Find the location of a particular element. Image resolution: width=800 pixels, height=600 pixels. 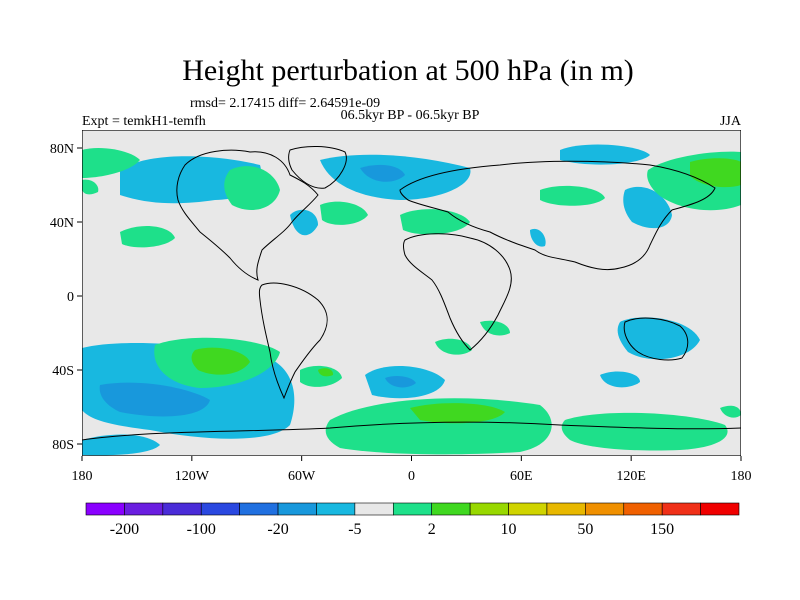

latitude-tick-label: 40S is located at coordinates (63, 371).